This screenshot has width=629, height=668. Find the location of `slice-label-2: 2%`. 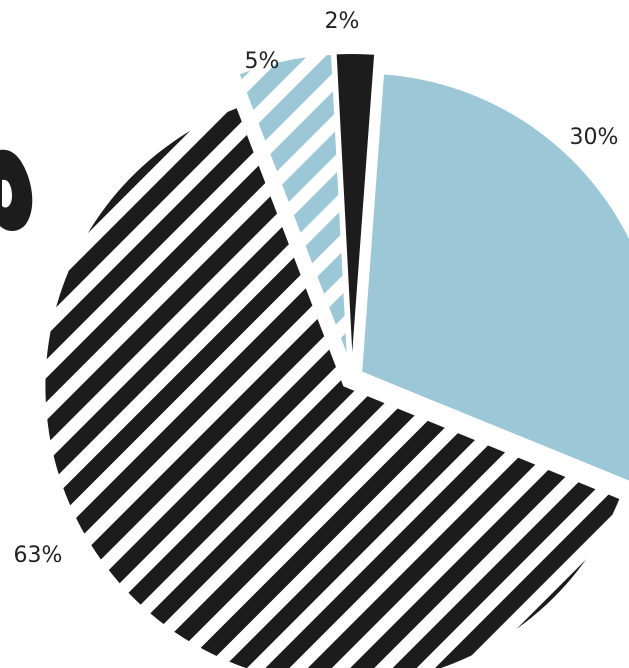

slice-label-2: 2% is located at coordinates (342, 21).